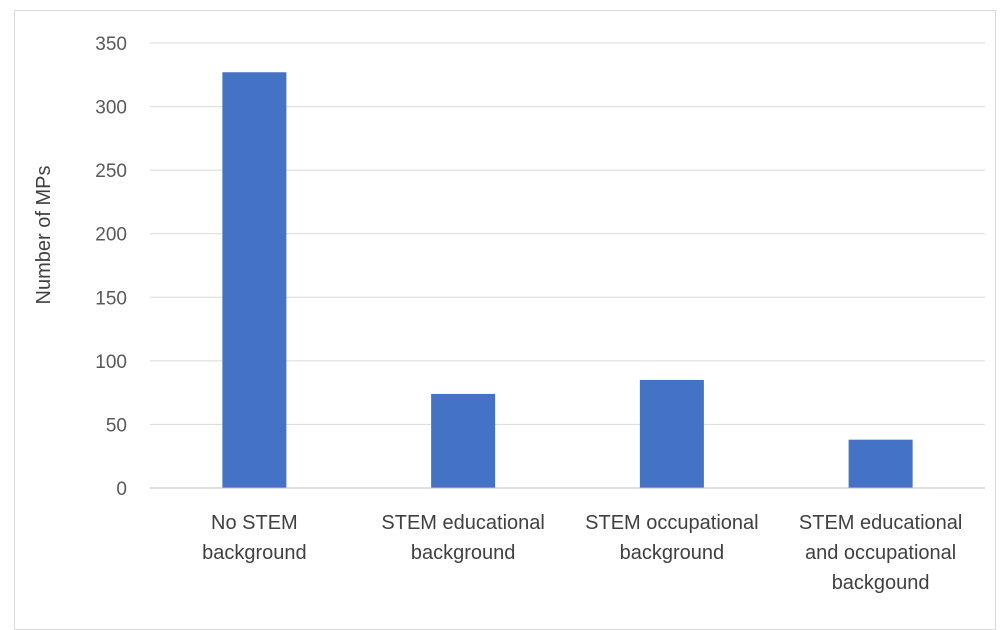 This screenshot has width=1000, height=630. Describe the element at coordinates (254, 523) in the screenshot. I see `x-category-label-line: No STEM` at that location.